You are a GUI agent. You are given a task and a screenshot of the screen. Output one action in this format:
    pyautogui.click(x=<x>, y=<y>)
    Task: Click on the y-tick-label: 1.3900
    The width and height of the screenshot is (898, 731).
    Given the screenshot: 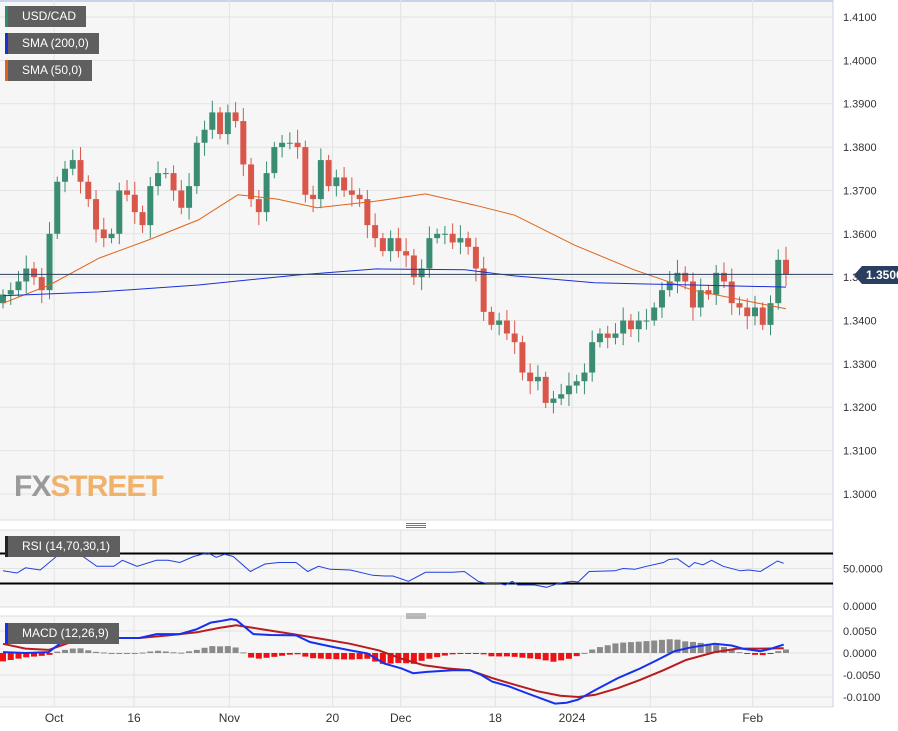 What is the action you would take?
    pyautogui.click(x=860, y=105)
    